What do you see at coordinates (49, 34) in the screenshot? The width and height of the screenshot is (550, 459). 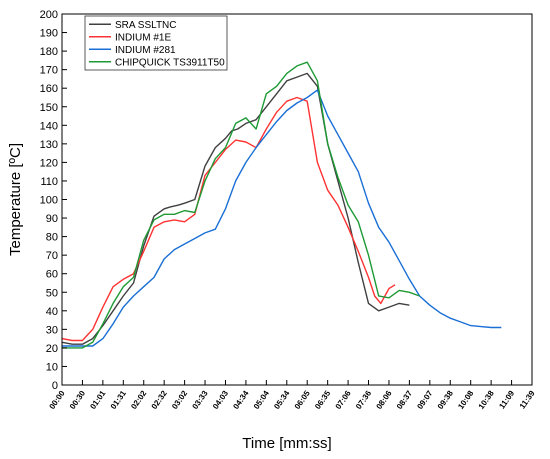 I see `y-tick-label: 190` at bounding box center [49, 34].